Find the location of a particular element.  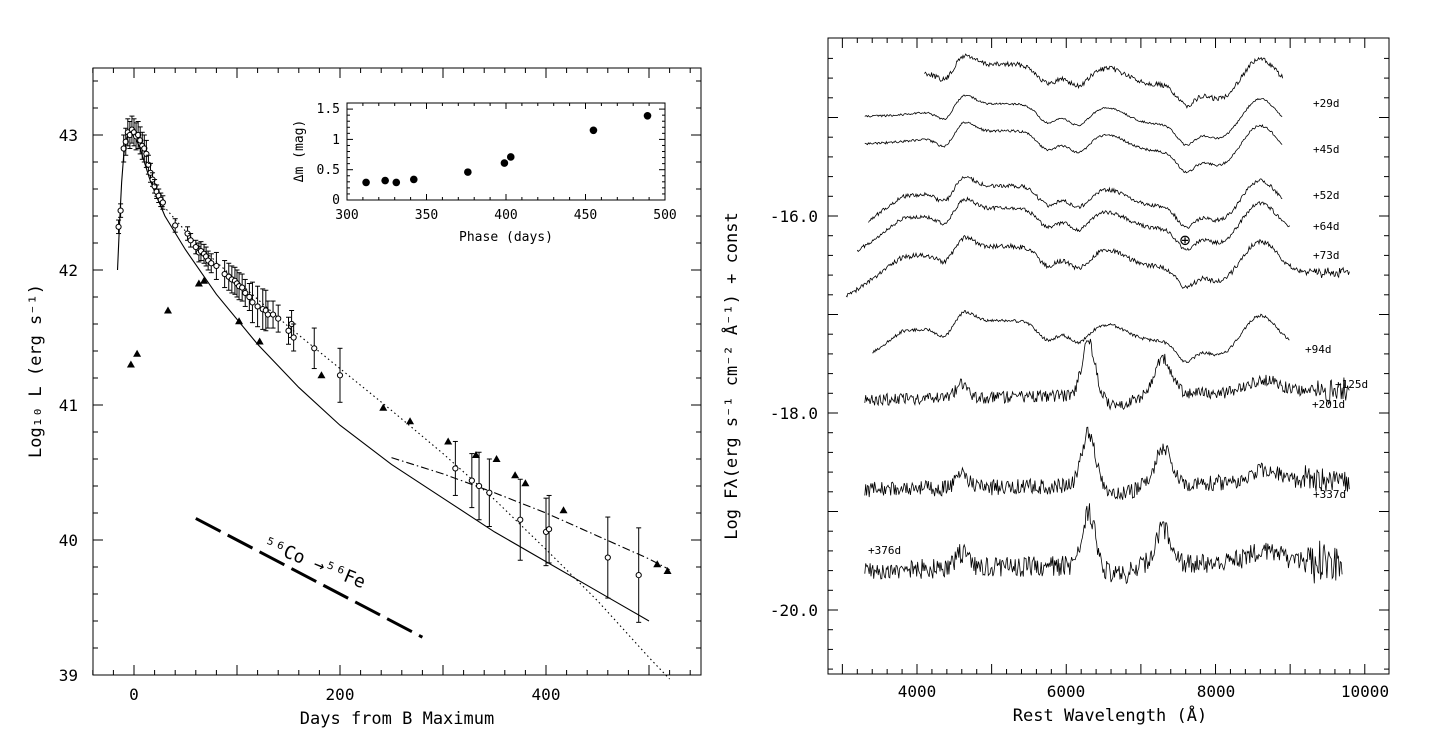

long-dash-line is located at coordinates (309, 578).